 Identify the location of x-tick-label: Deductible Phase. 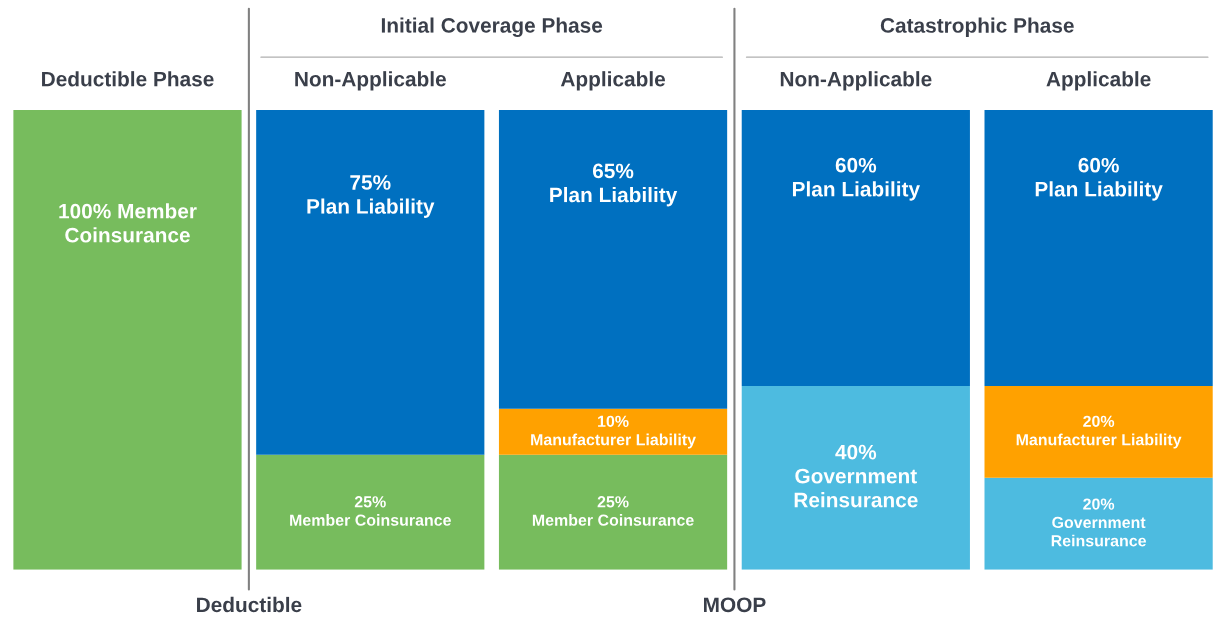
(128, 79).